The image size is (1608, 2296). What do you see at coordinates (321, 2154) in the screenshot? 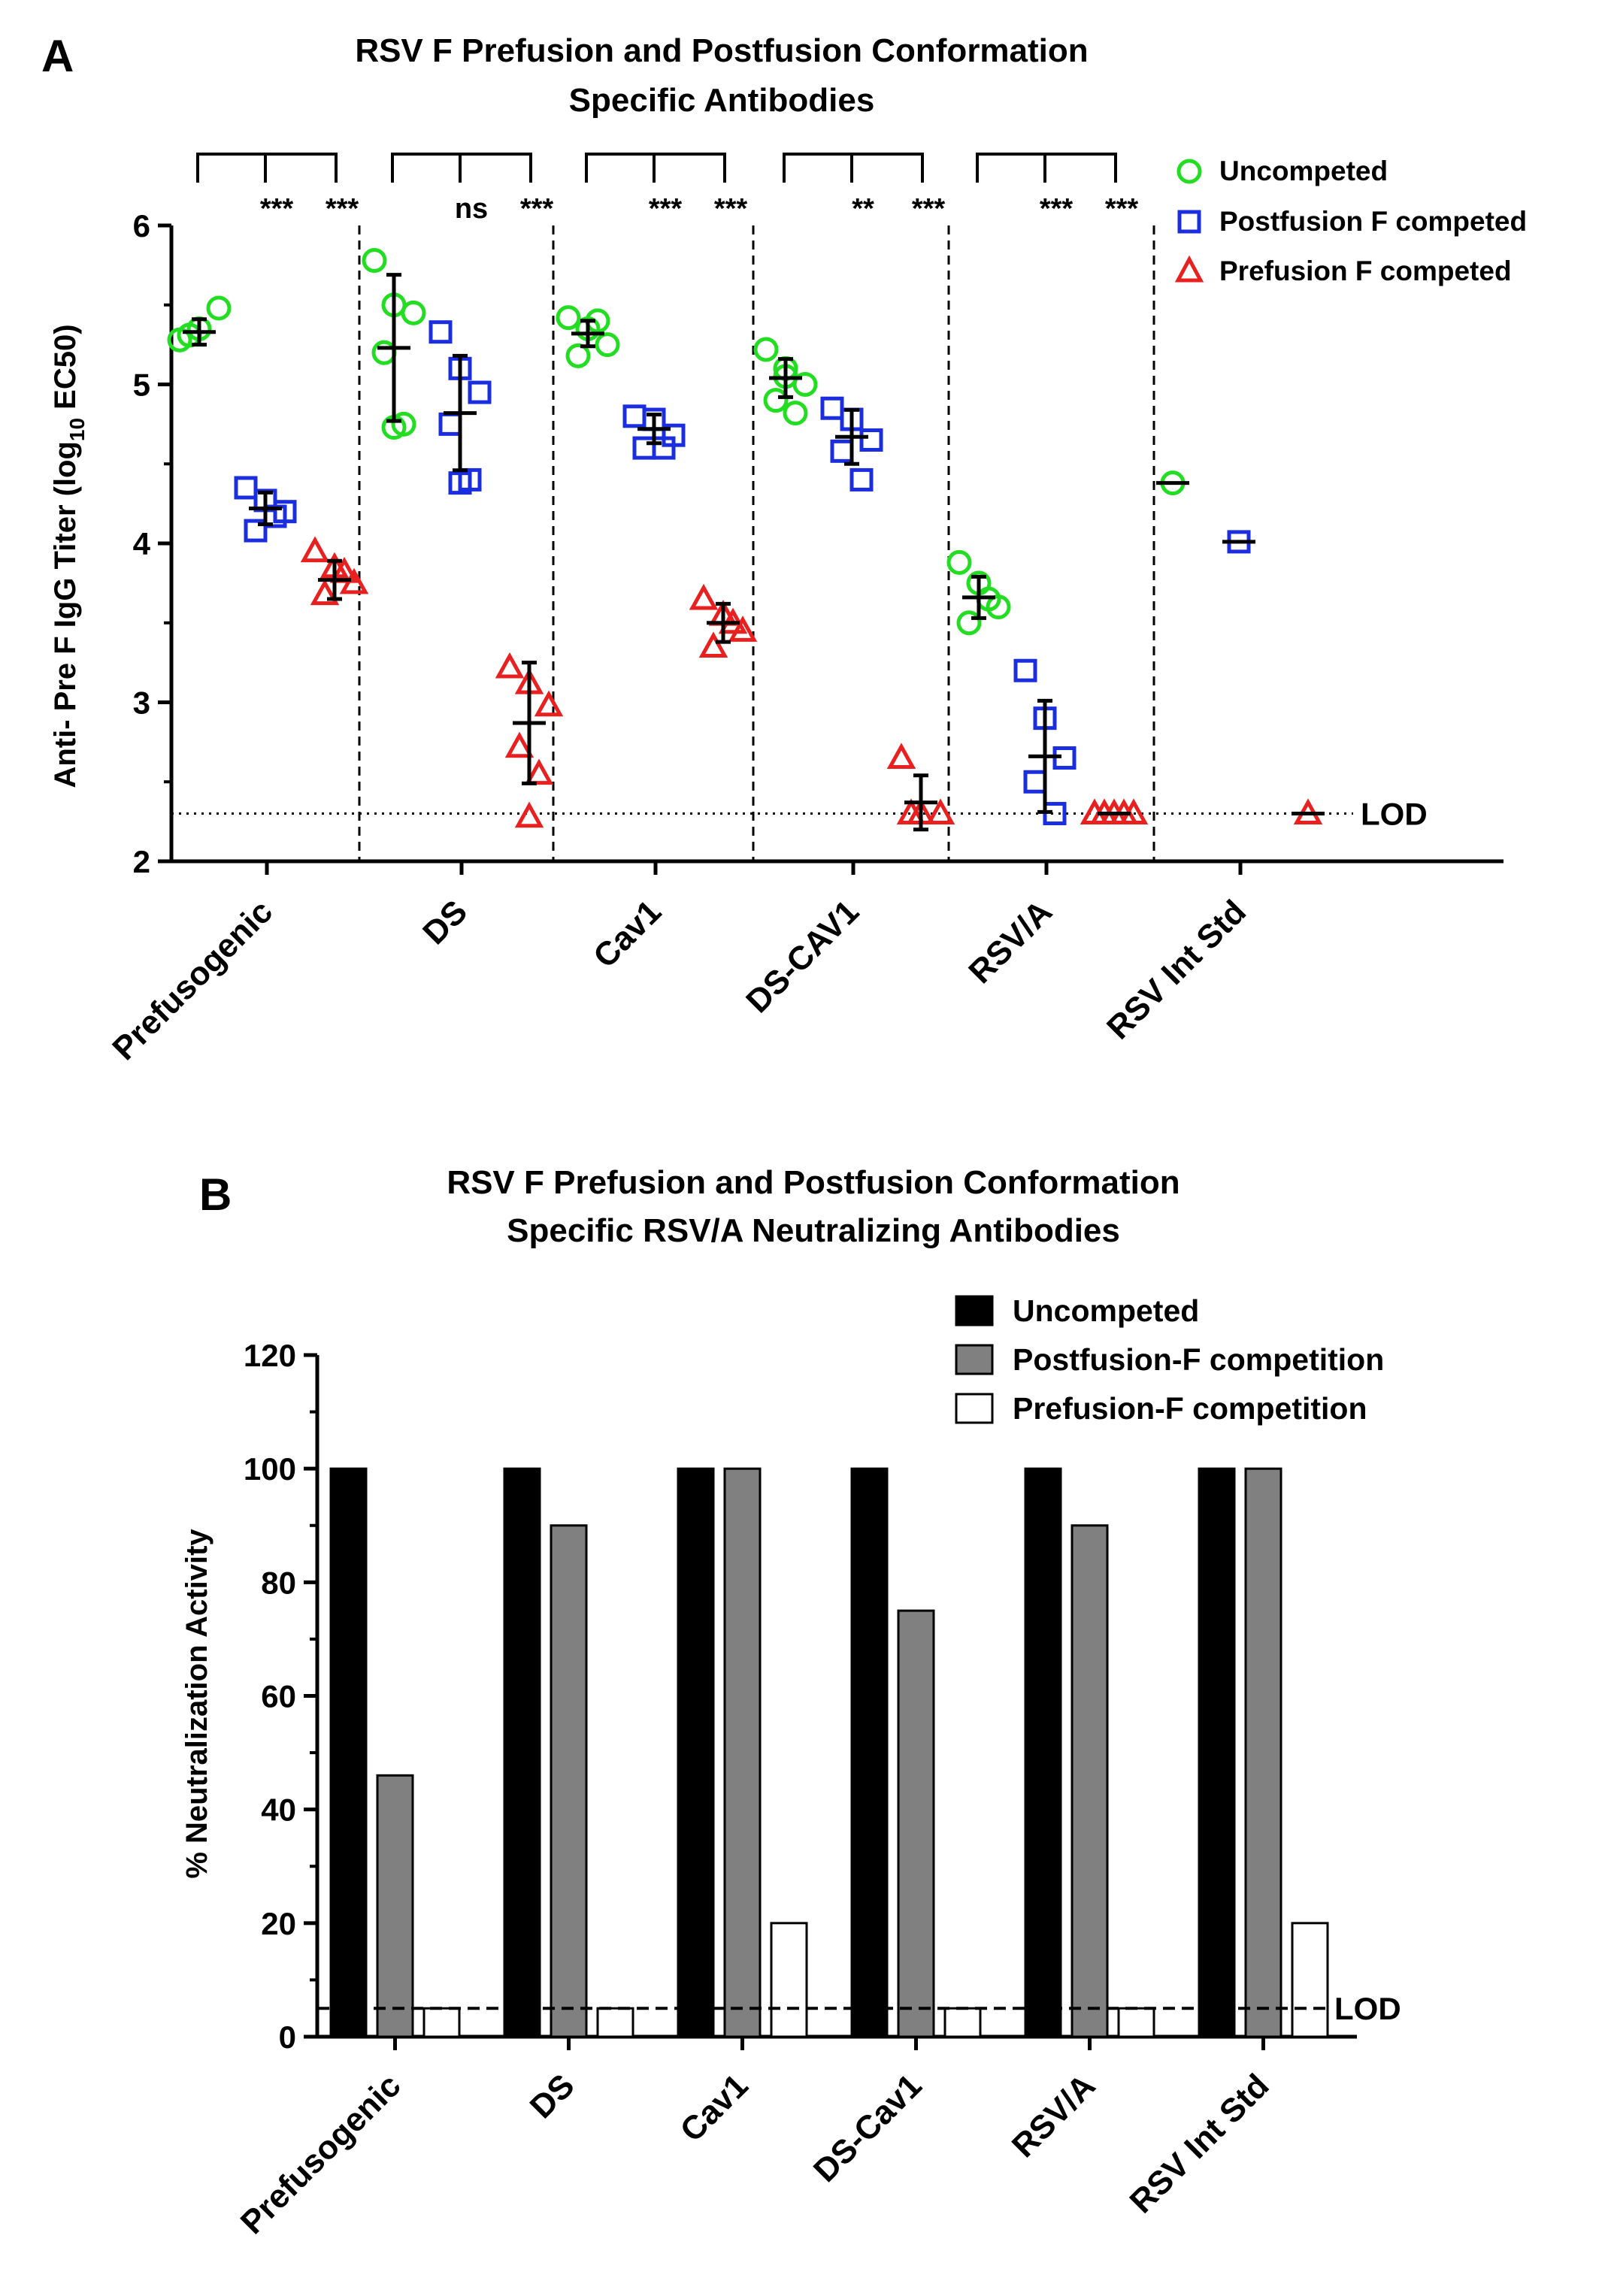
I see `panel-b-category-label: Prefusogenic` at bounding box center [321, 2154].